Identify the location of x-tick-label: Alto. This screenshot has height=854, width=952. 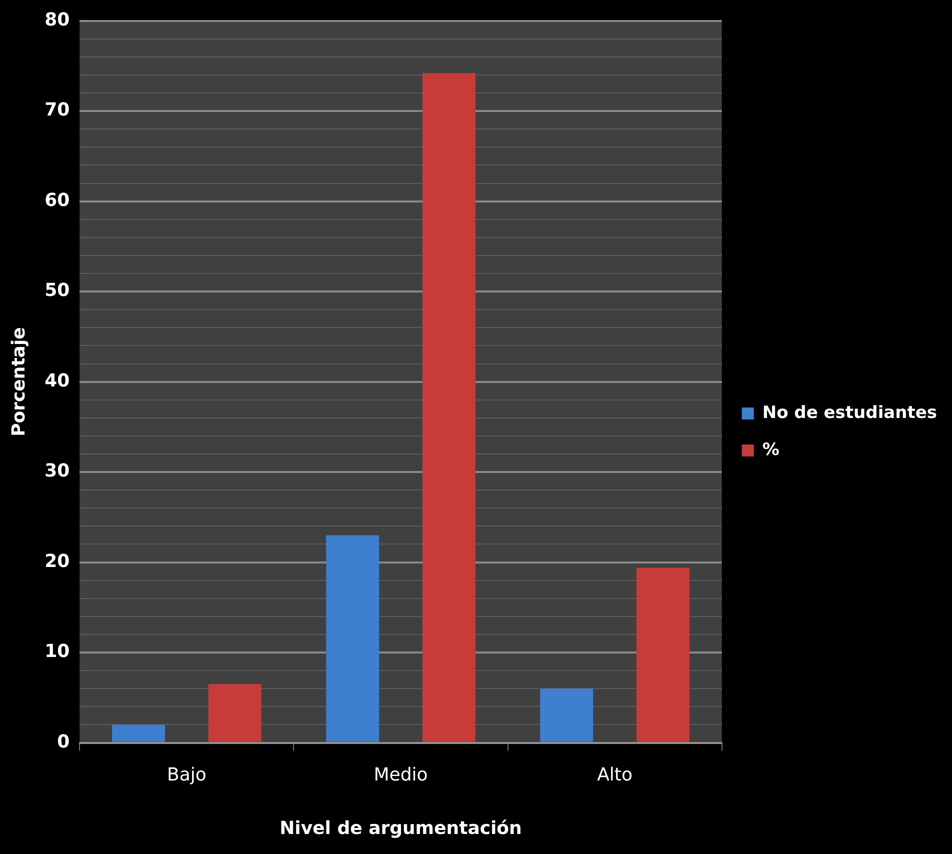
(614, 775).